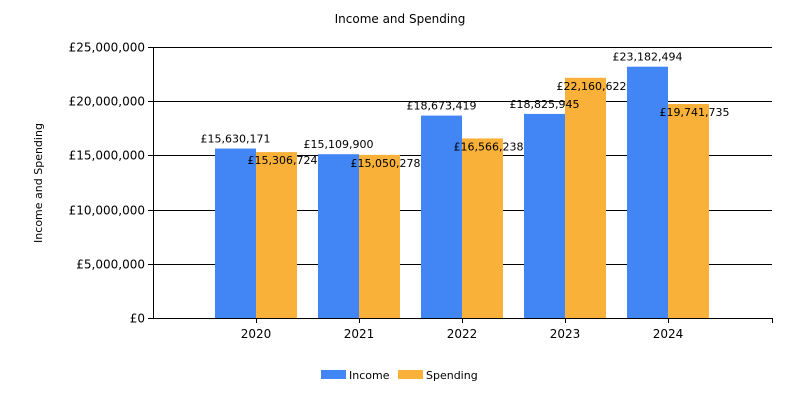  What do you see at coordinates (648, 57) in the screenshot?
I see `data-label: £23,182,494` at bounding box center [648, 57].